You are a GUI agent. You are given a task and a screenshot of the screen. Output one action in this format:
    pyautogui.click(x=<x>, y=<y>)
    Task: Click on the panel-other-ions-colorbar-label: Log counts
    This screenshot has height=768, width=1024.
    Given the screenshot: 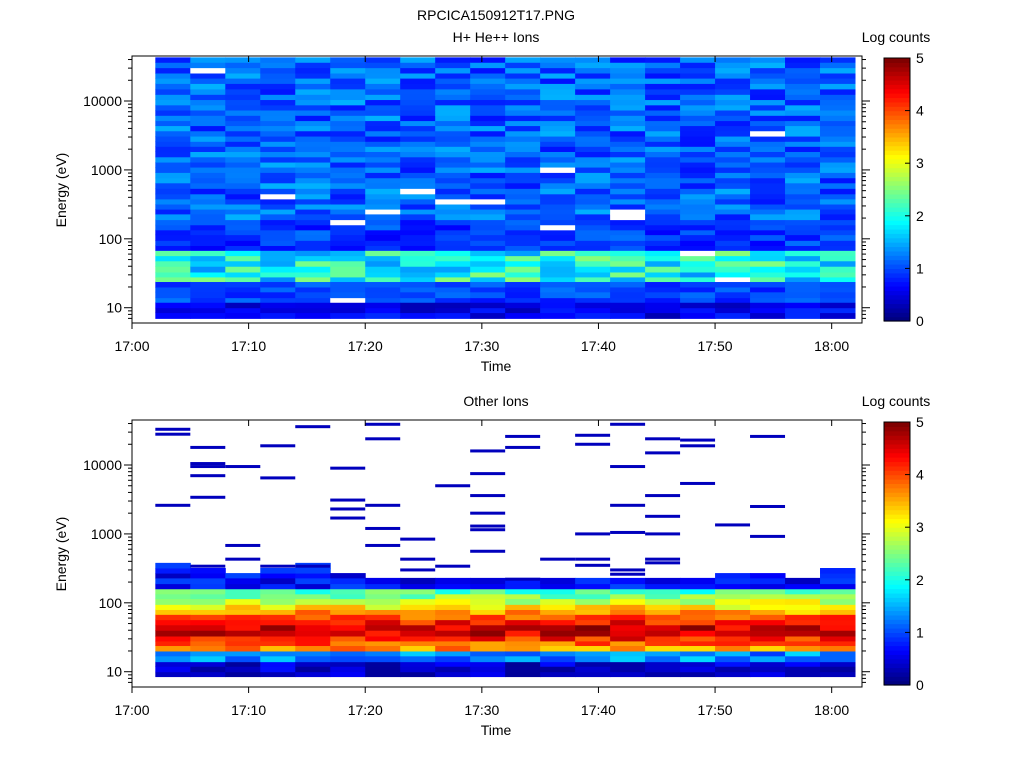 What is the action you would take?
    pyautogui.click(x=896, y=401)
    